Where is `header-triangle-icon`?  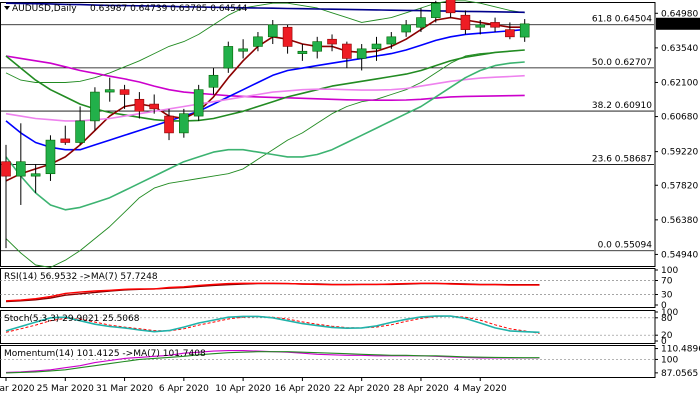 header-triangle-icon is located at coordinates (7, 8).